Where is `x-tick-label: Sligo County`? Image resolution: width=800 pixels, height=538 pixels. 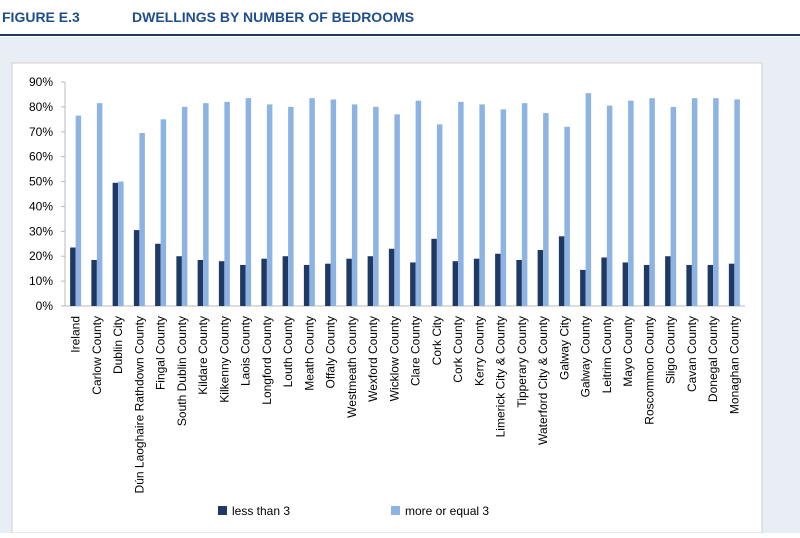
x-tick-label: Sligo County is located at coordinates (671, 350).